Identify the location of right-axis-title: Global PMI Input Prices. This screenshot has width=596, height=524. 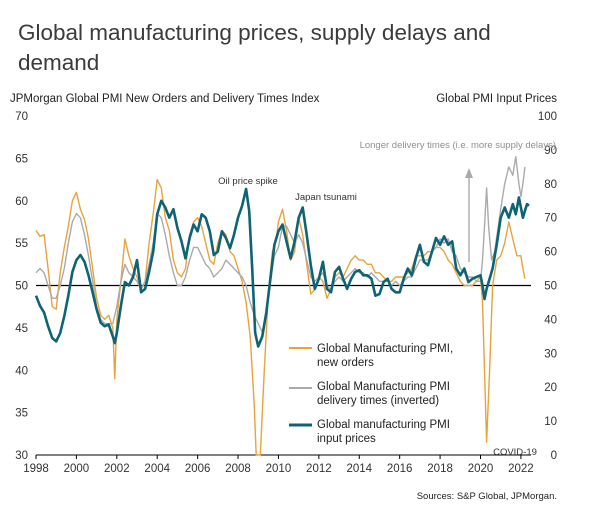
(496, 99).